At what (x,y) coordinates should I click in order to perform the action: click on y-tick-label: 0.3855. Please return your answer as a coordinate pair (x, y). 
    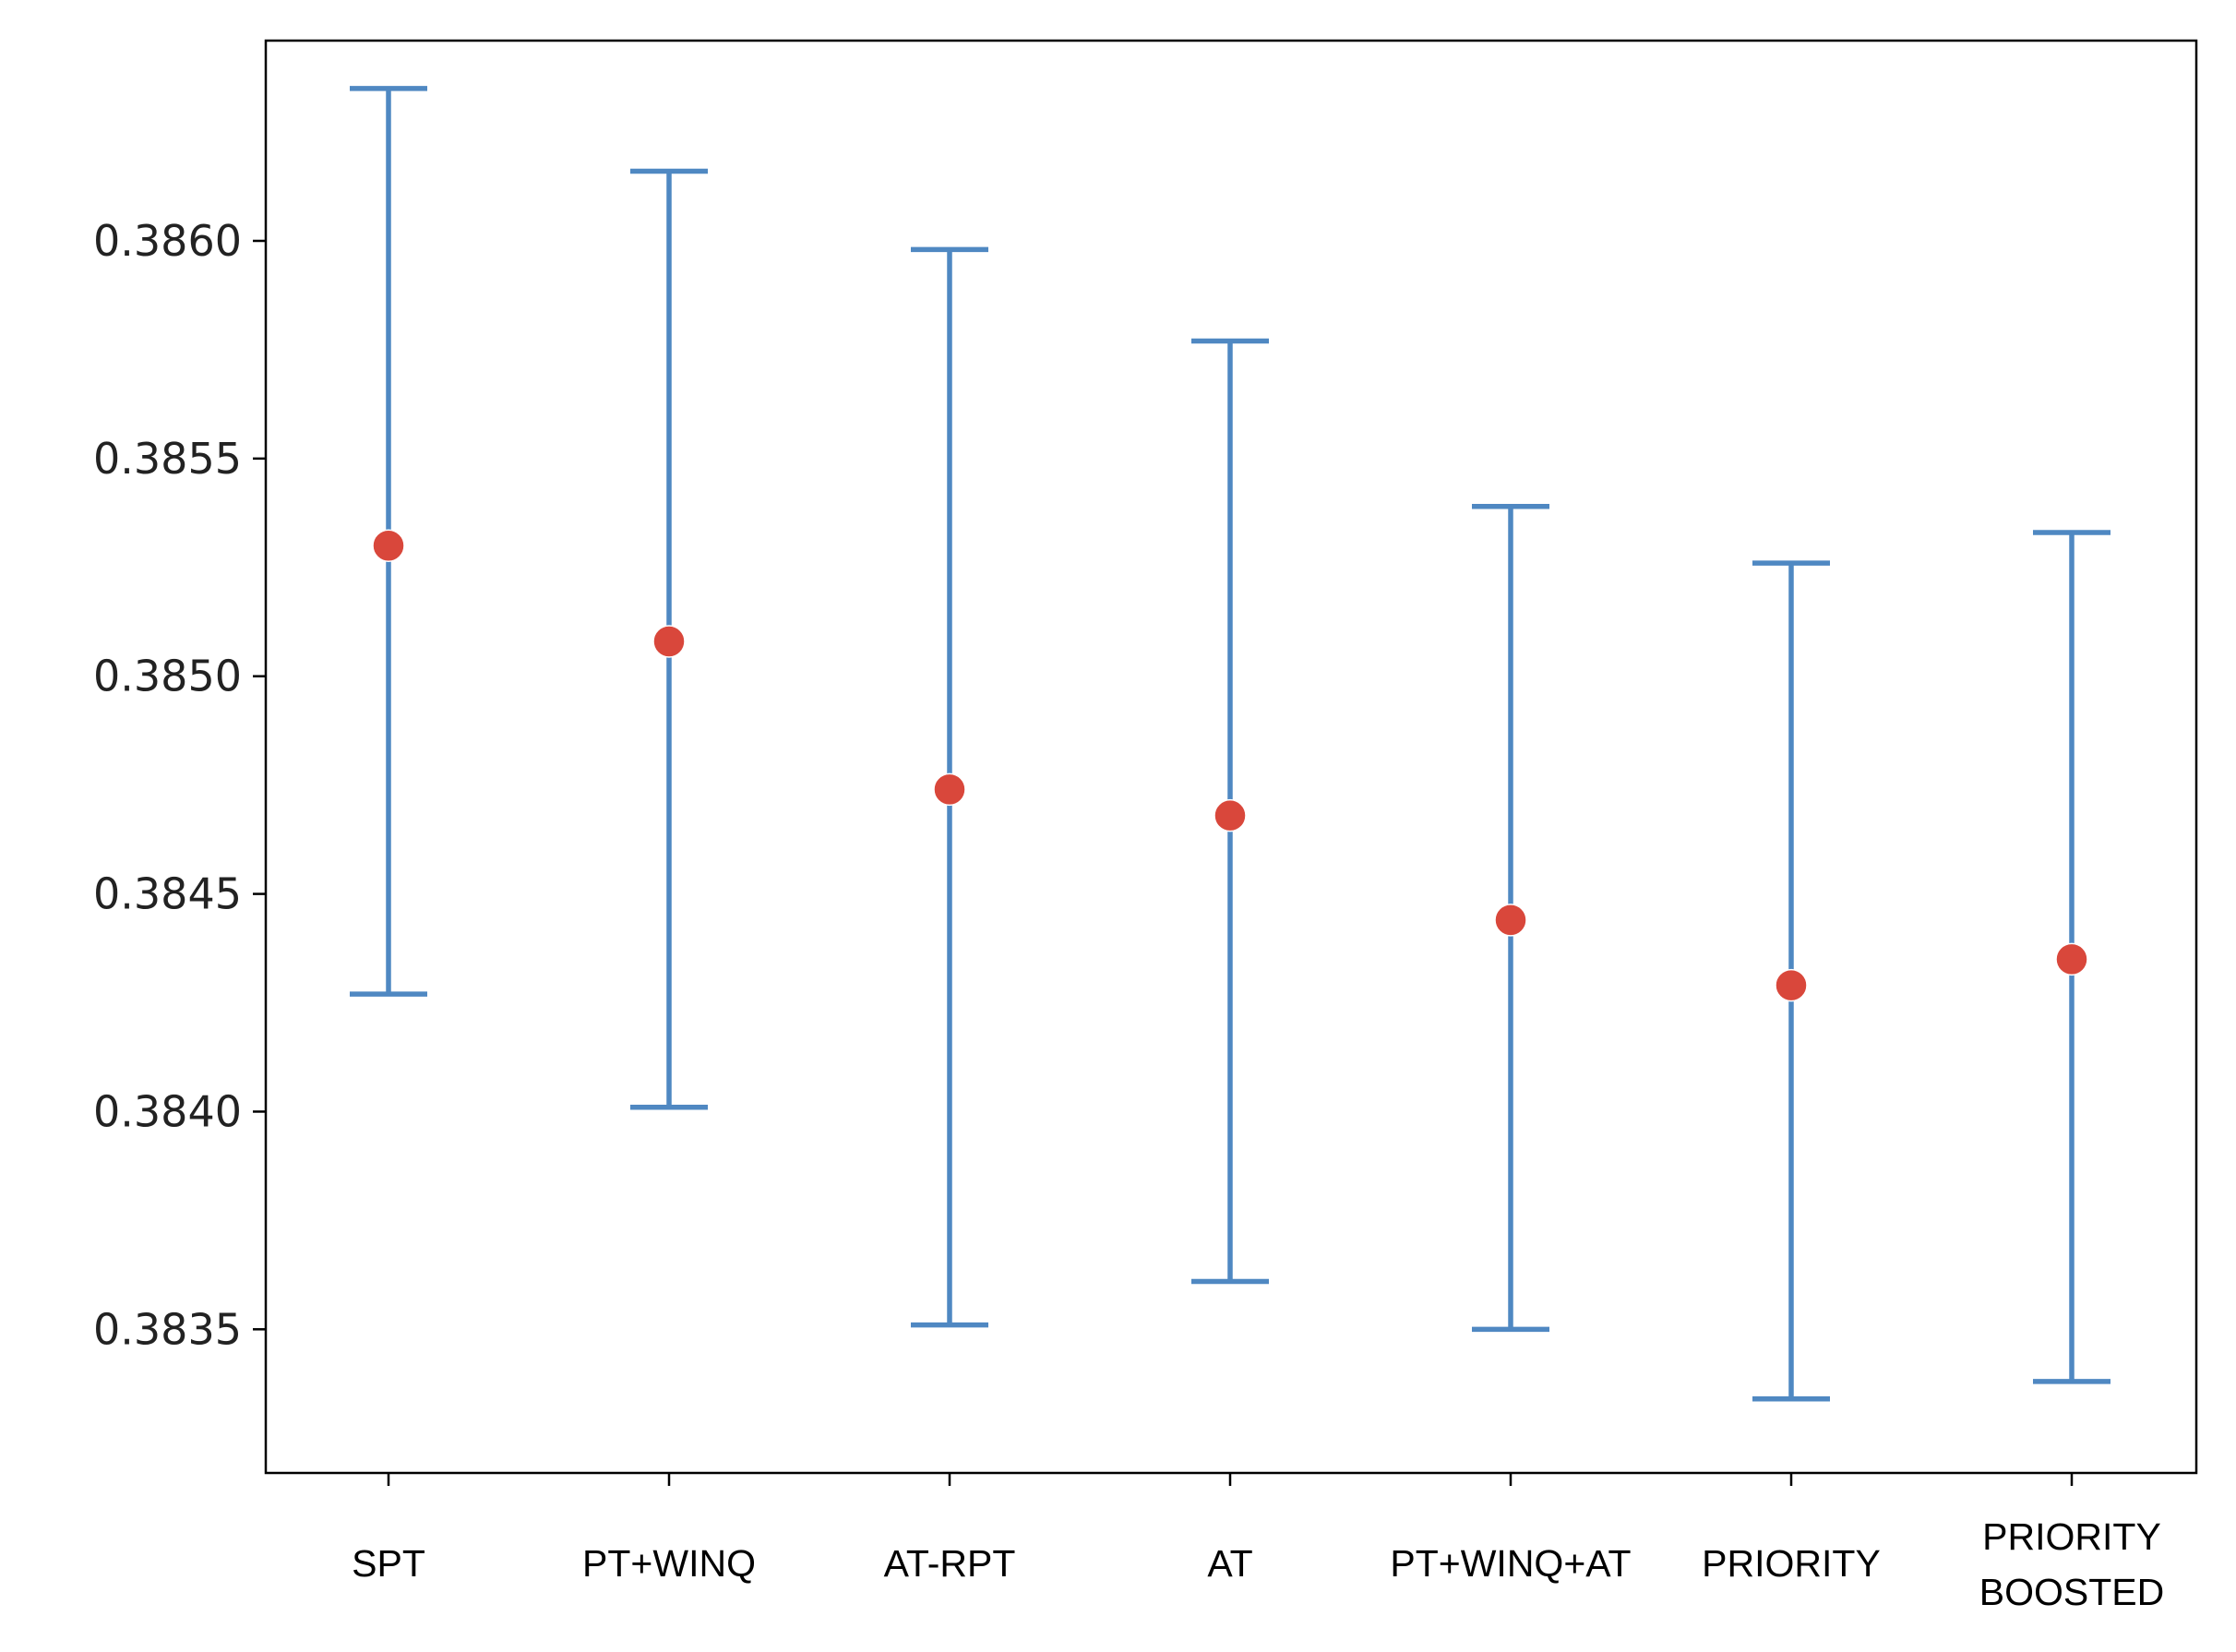
    Looking at the image, I should click on (167, 459).